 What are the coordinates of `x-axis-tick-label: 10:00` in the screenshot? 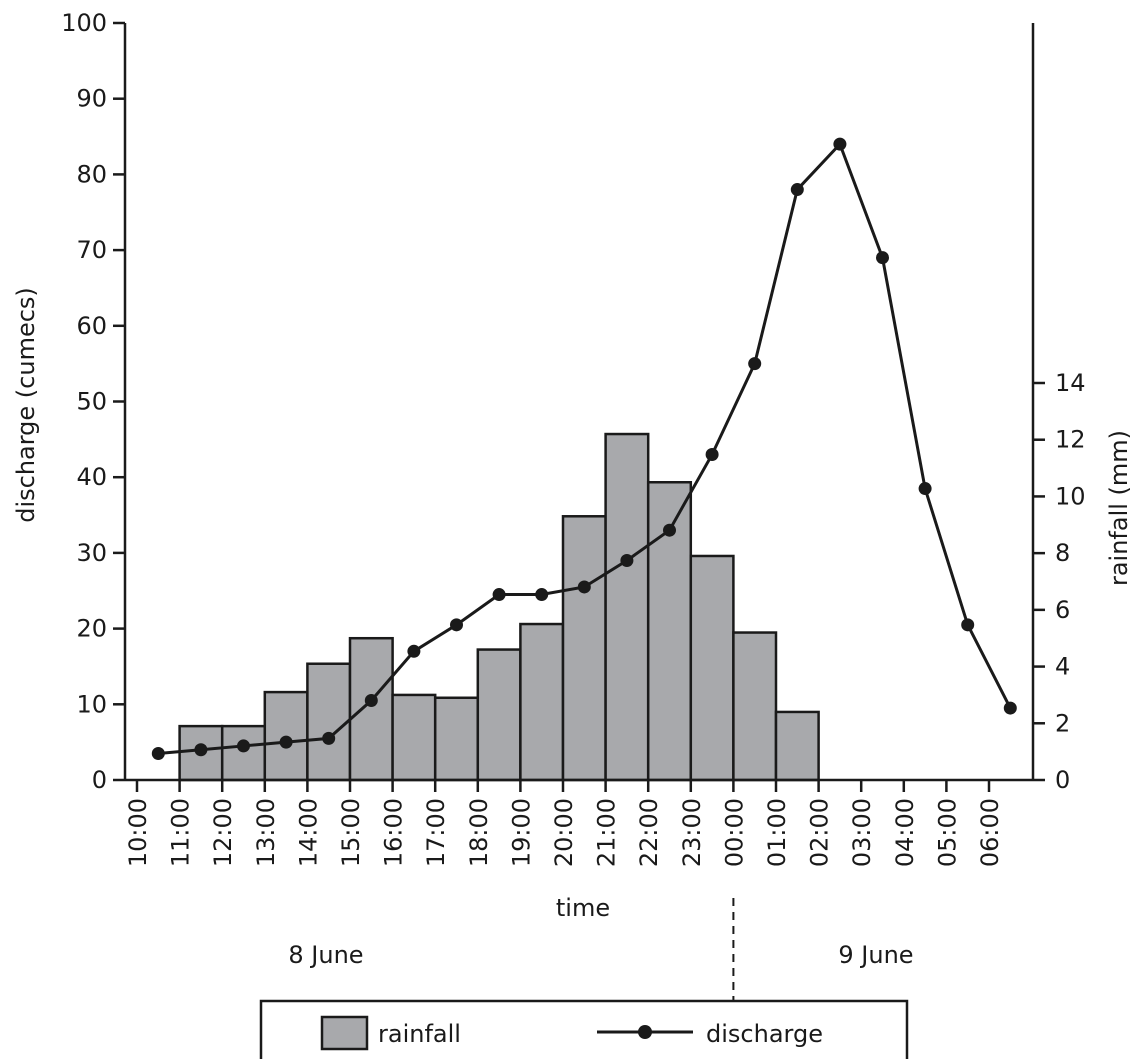 It's located at (138, 832).